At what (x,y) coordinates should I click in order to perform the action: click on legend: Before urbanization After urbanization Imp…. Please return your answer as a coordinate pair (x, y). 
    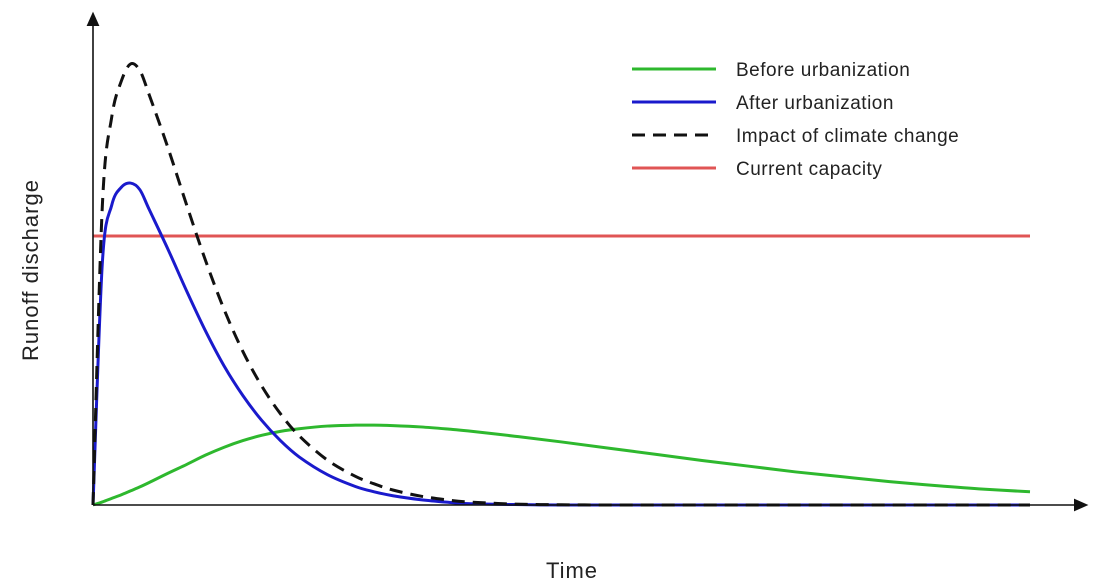
    Looking at the image, I should click on (795, 120).